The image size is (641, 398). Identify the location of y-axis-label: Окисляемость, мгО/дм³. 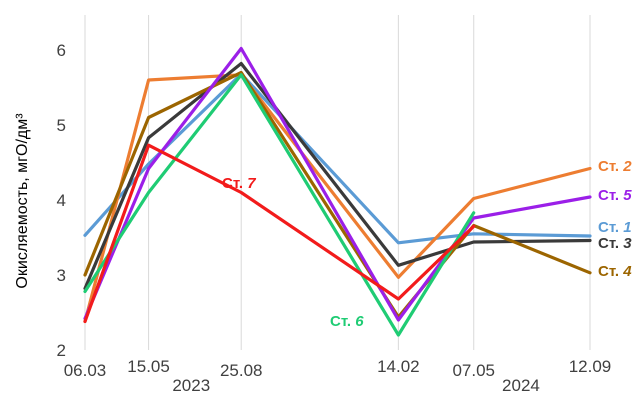
(22, 201).